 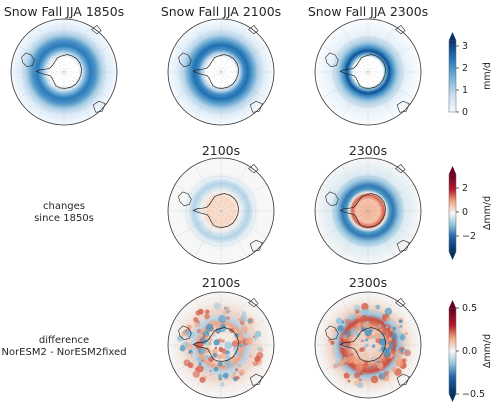 I want to click on row-label: NorESM2 - NorESM2fixed, so click(x=63, y=352).